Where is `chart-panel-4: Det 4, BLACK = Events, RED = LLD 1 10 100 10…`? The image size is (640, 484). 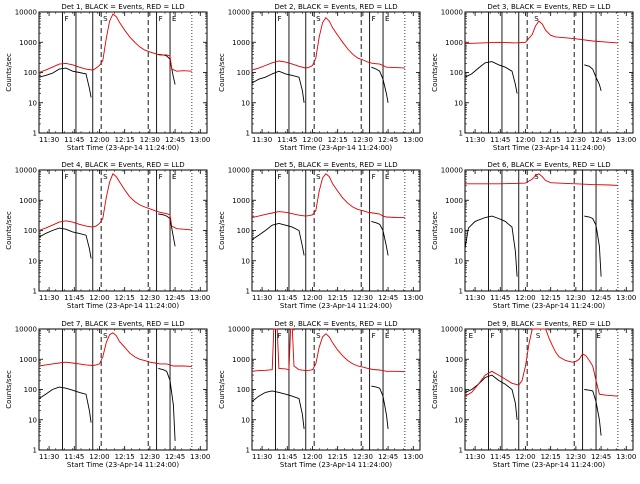
chart-panel-4: Det 4, BLACK = Events, RED = LLD 1 10 100 10… is located at coordinates (107, 235).